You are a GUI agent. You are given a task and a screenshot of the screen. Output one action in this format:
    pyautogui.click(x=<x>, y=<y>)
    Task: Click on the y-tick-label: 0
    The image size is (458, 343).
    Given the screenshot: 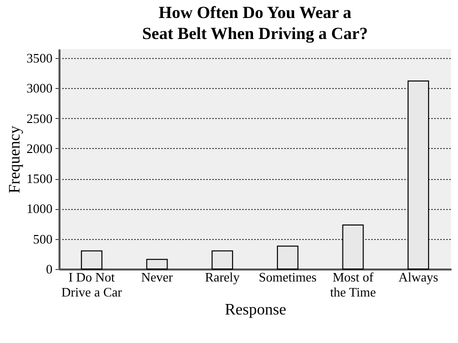 What is the action you would take?
    pyautogui.click(x=49, y=269)
    